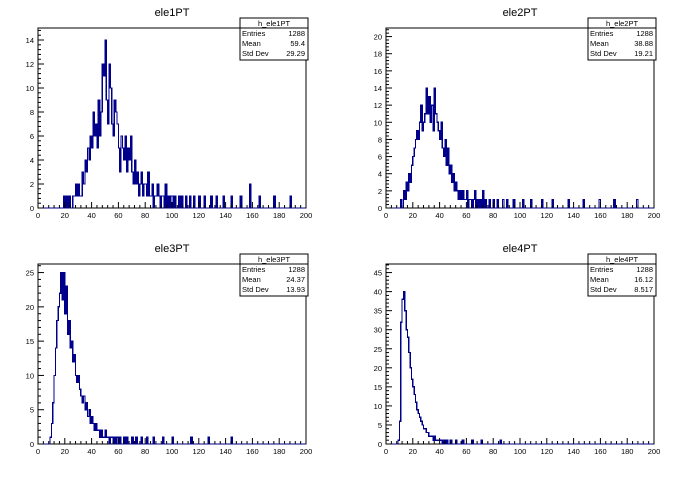  I want to click on chart-title: ele2PT, so click(520, 13).